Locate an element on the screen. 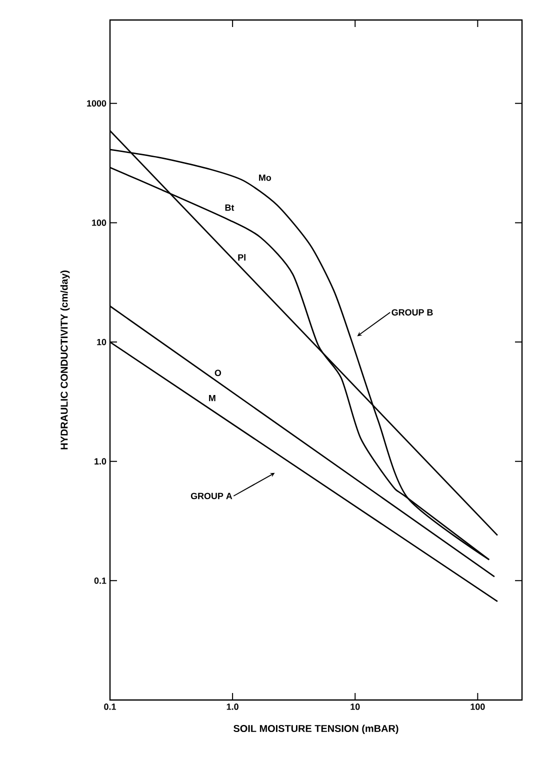 The width and height of the screenshot is (544, 761). x-axis-title: SOIL MOISTURE TENSION (mBAR) is located at coordinates (316, 729).